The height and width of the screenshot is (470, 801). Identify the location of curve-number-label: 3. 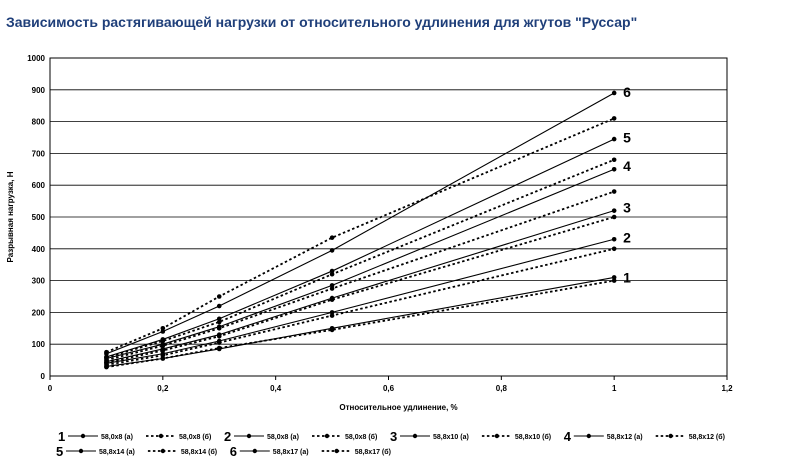
(627, 207).